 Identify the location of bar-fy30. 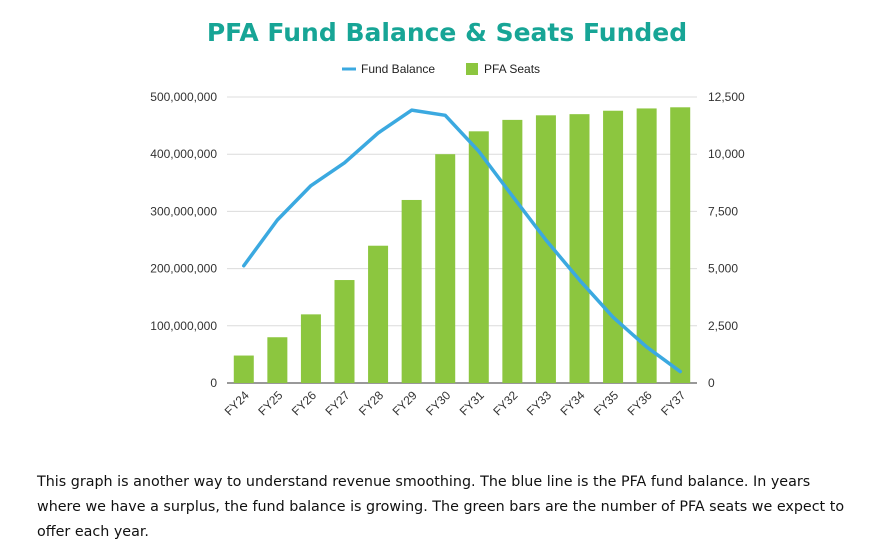
(445, 268).